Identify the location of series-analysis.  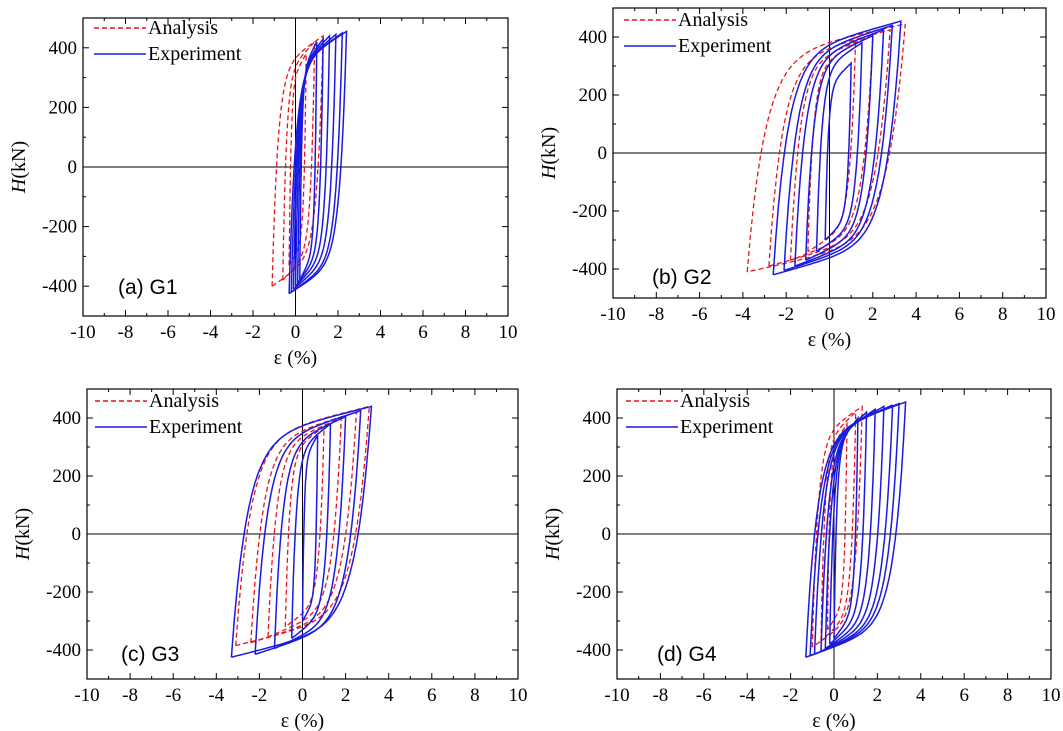
(826, 148).